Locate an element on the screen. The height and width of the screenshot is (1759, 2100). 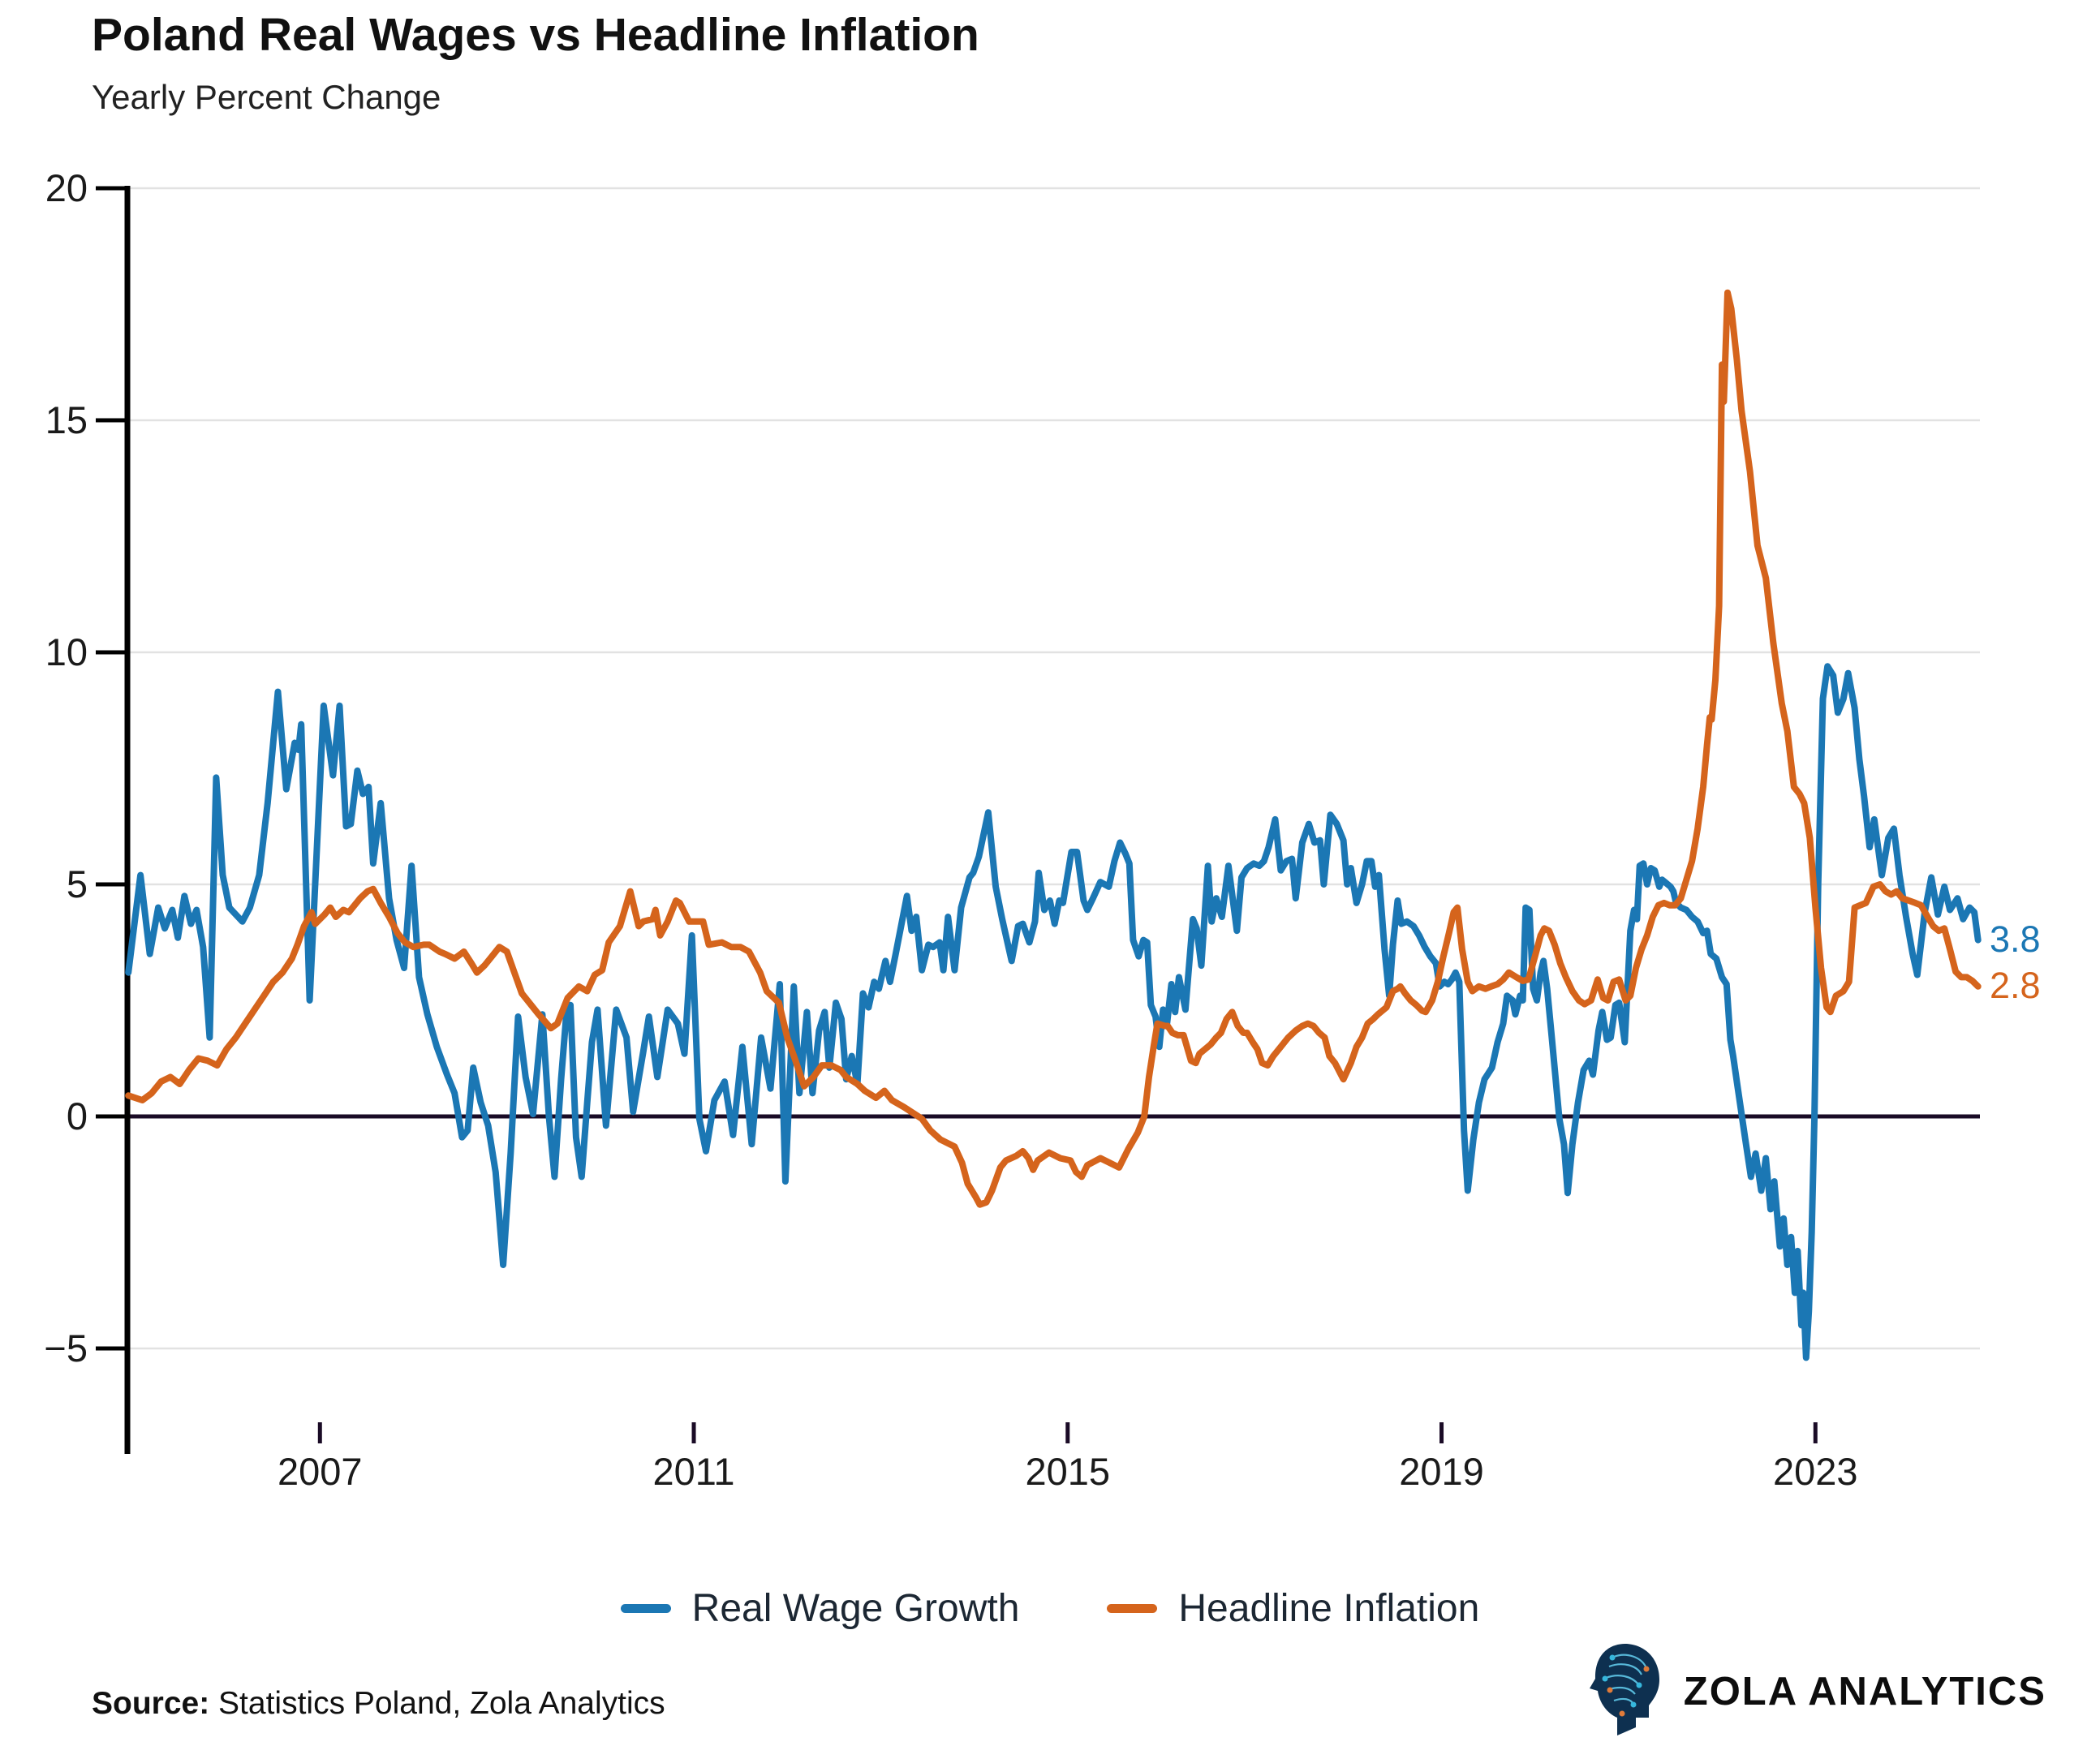
legend-label-real-wage-growth: Real Wage Growth is located at coordinates (855, 1608).